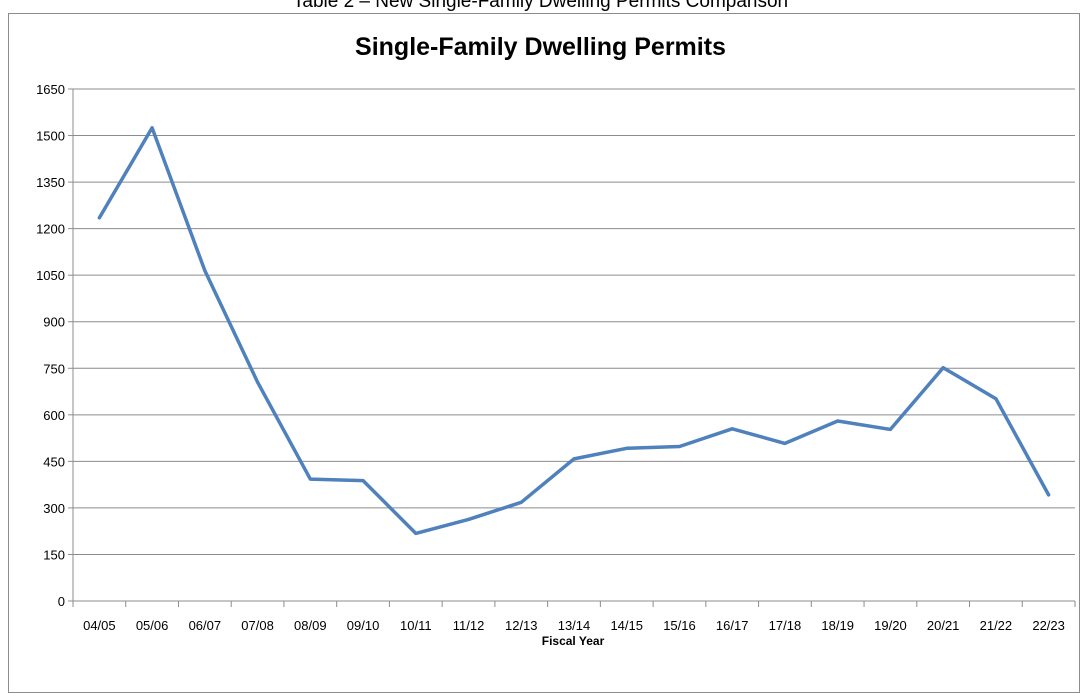 The width and height of the screenshot is (1081, 693). Describe the element at coordinates (54, 554) in the screenshot. I see `y-tick-label: 150` at that location.